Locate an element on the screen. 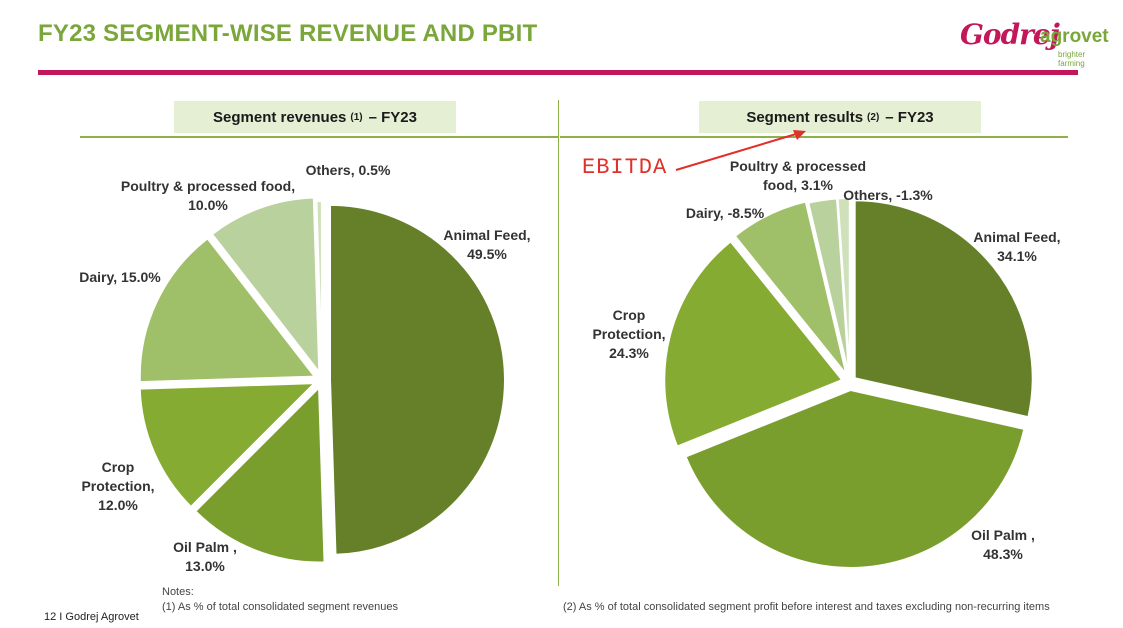 The image size is (1123, 628). right-chart-title-suffix: – FY23 is located at coordinates (909, 117).